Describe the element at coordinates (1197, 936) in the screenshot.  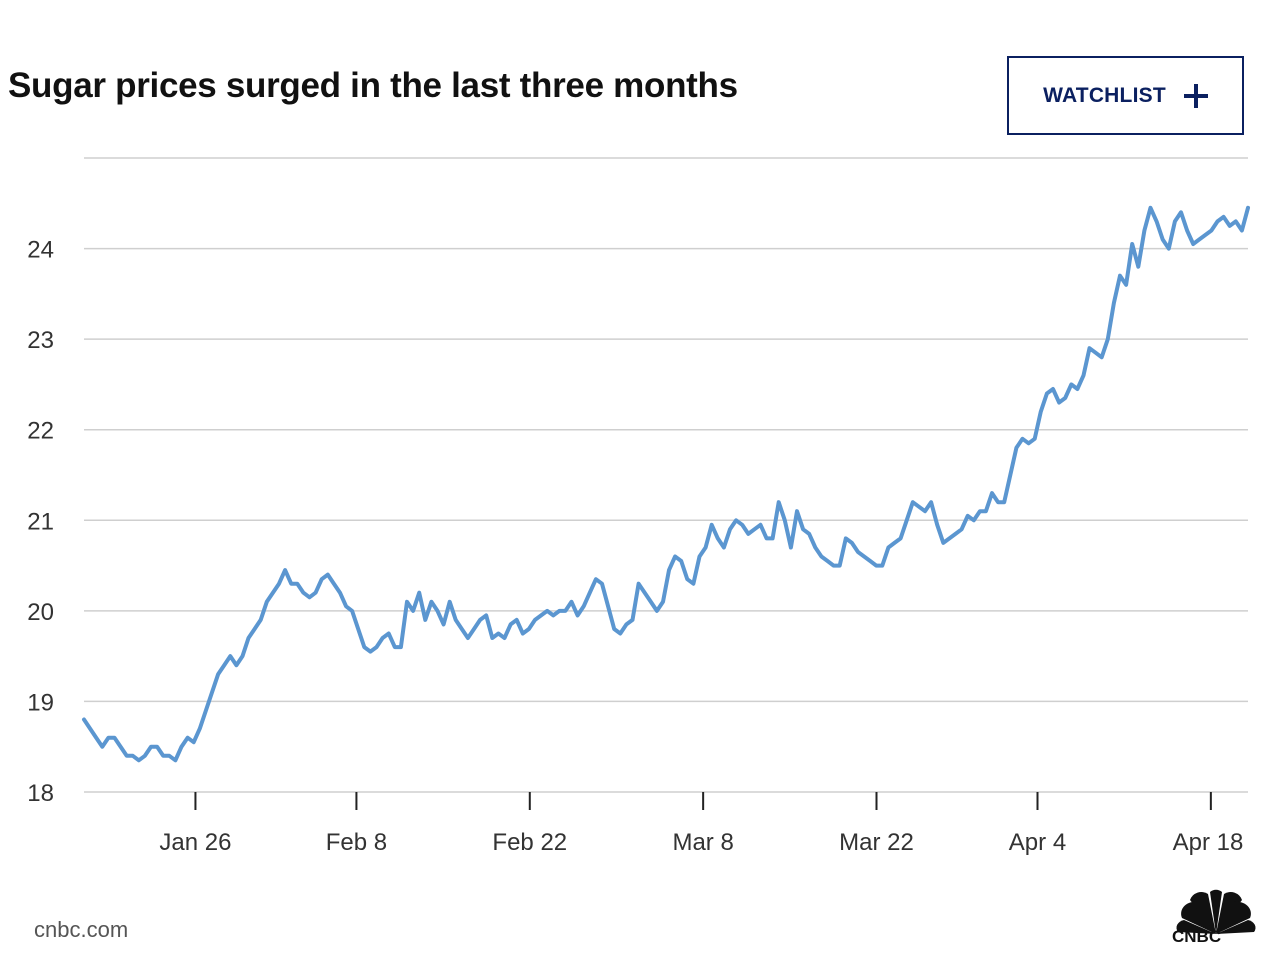
I see `logo-text: CNBC` at that location.